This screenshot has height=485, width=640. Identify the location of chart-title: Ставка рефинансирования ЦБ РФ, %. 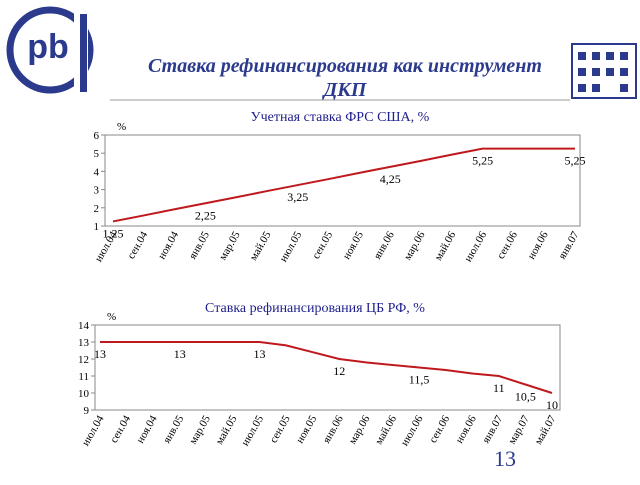
(315, 308).